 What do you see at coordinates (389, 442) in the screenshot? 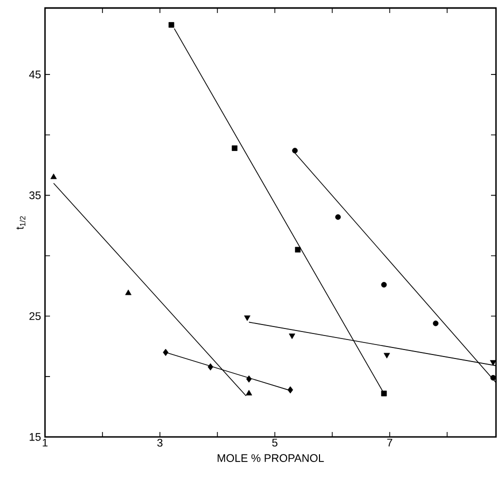
I see `x-tick-label: 7` at bounding box center [389, 442].